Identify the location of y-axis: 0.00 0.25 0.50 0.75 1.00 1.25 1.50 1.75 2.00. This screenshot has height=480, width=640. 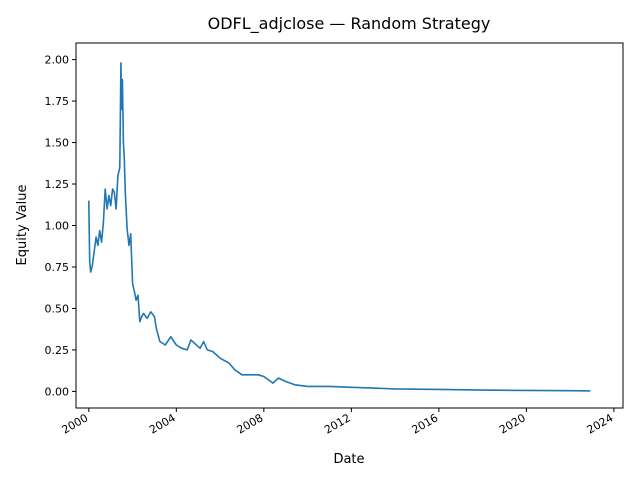
(60, 226).